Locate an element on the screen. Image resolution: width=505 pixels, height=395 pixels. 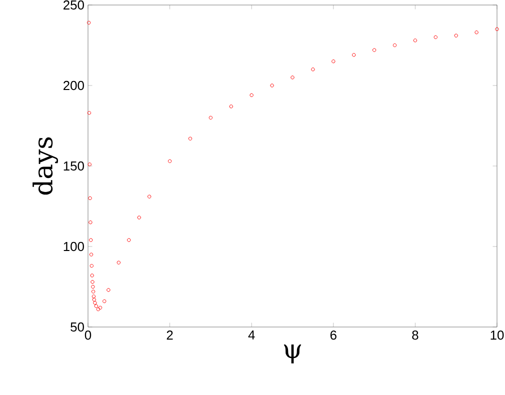
x-tick-label: 6 is located at coordinates (333, 335).